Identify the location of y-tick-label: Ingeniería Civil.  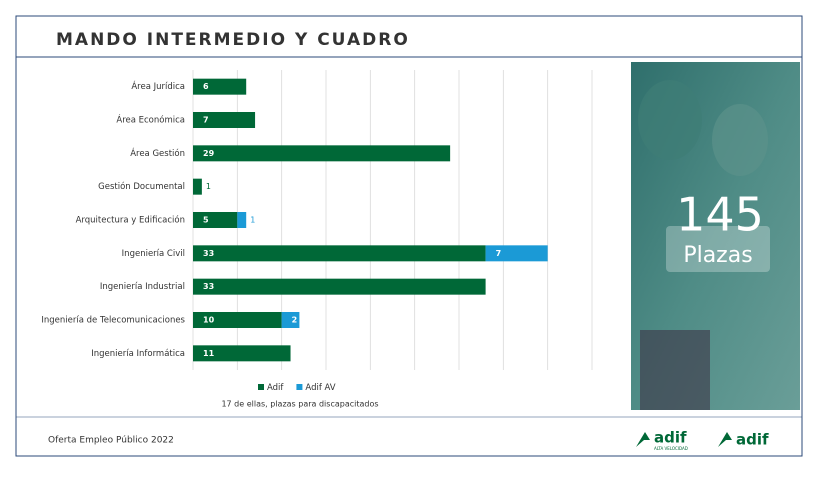
(153, 254).